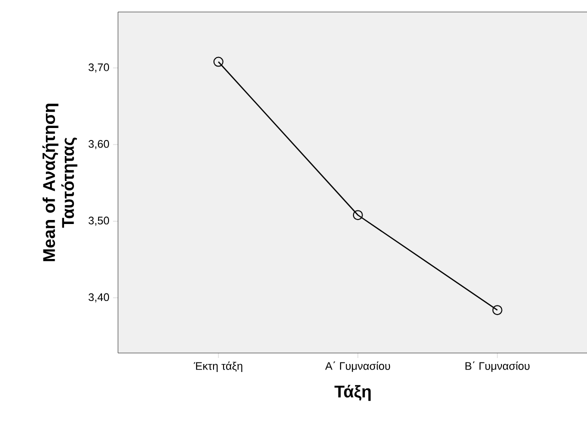  What do you see at coordinates (99, 297) in the screenshot?
I see `y-tick-label: 3,40` at bounding box center [99, 297].